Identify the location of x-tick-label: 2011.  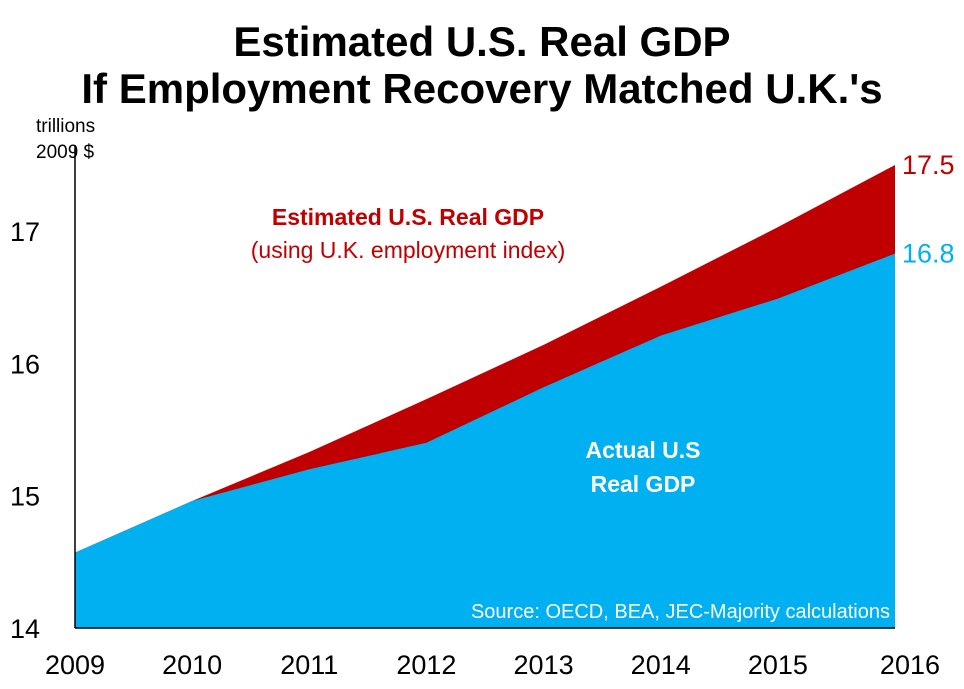
(309, 665).